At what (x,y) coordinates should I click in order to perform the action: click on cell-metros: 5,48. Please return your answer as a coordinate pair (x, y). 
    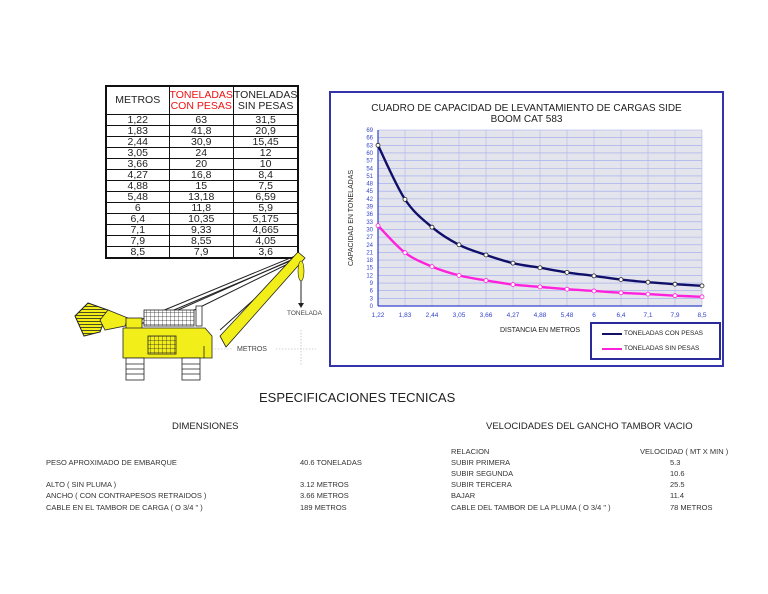
    Looking at the image, I should click on (137, 197).